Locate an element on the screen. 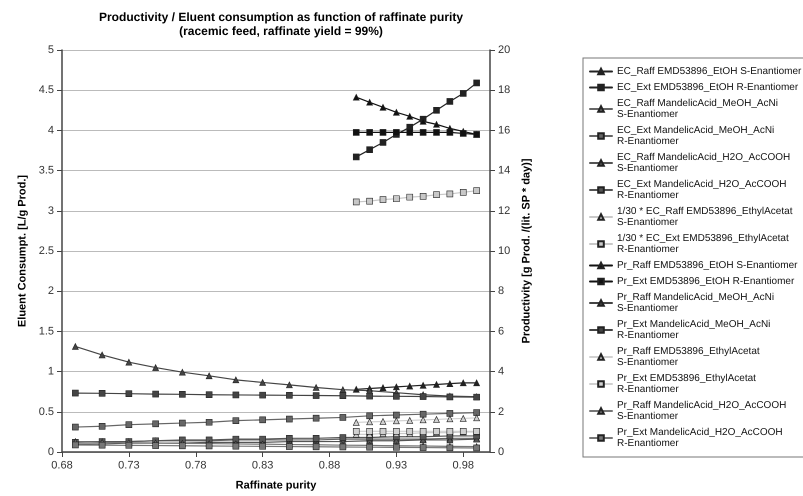 The width and height of the screenshot is (803, 496). y2-tick-label: 14 is located at coordinates (504, 170).